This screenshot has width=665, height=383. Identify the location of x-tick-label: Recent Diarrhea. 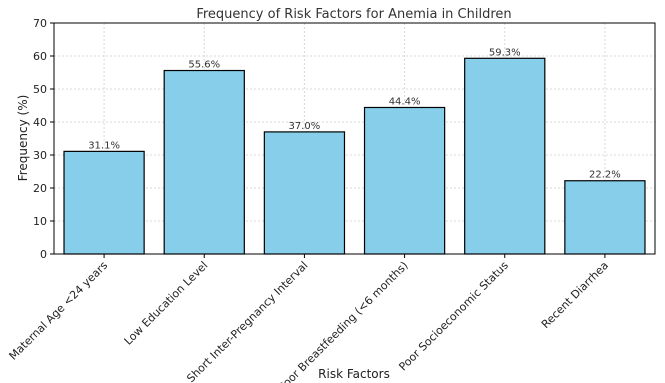
(575, 295).